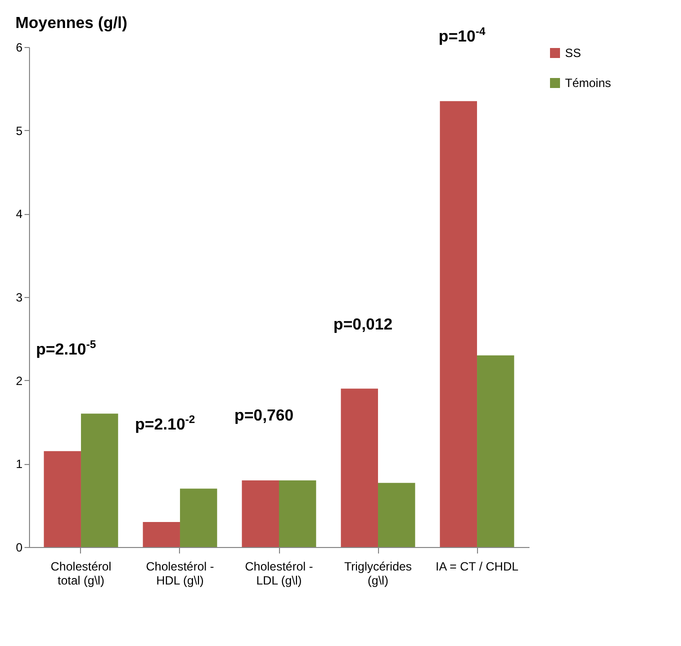 The image size is (681, 646). What do you see at coordinates (180, 574) in the screenshot?
I see `x-tick-label: Cholestérol - HDL (g\l)` at bounding box center [180, 574].